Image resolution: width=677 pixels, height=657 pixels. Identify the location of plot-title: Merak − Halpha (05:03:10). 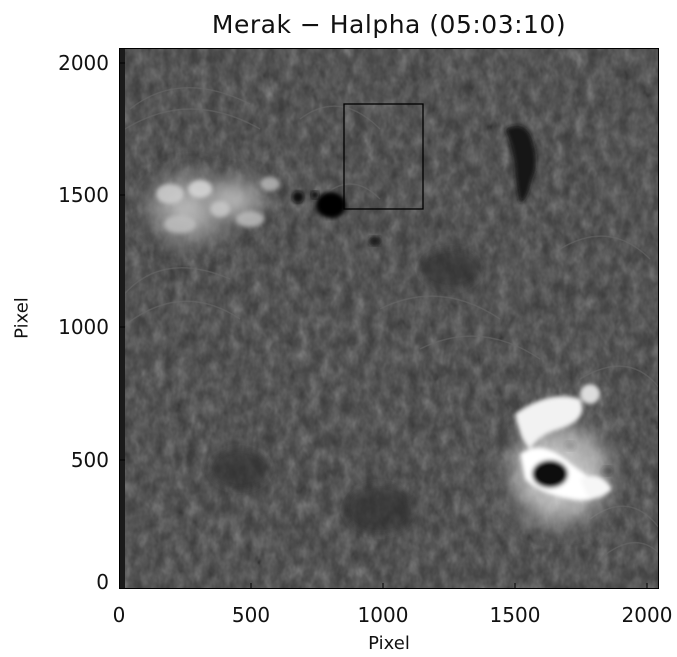
(389, 24).